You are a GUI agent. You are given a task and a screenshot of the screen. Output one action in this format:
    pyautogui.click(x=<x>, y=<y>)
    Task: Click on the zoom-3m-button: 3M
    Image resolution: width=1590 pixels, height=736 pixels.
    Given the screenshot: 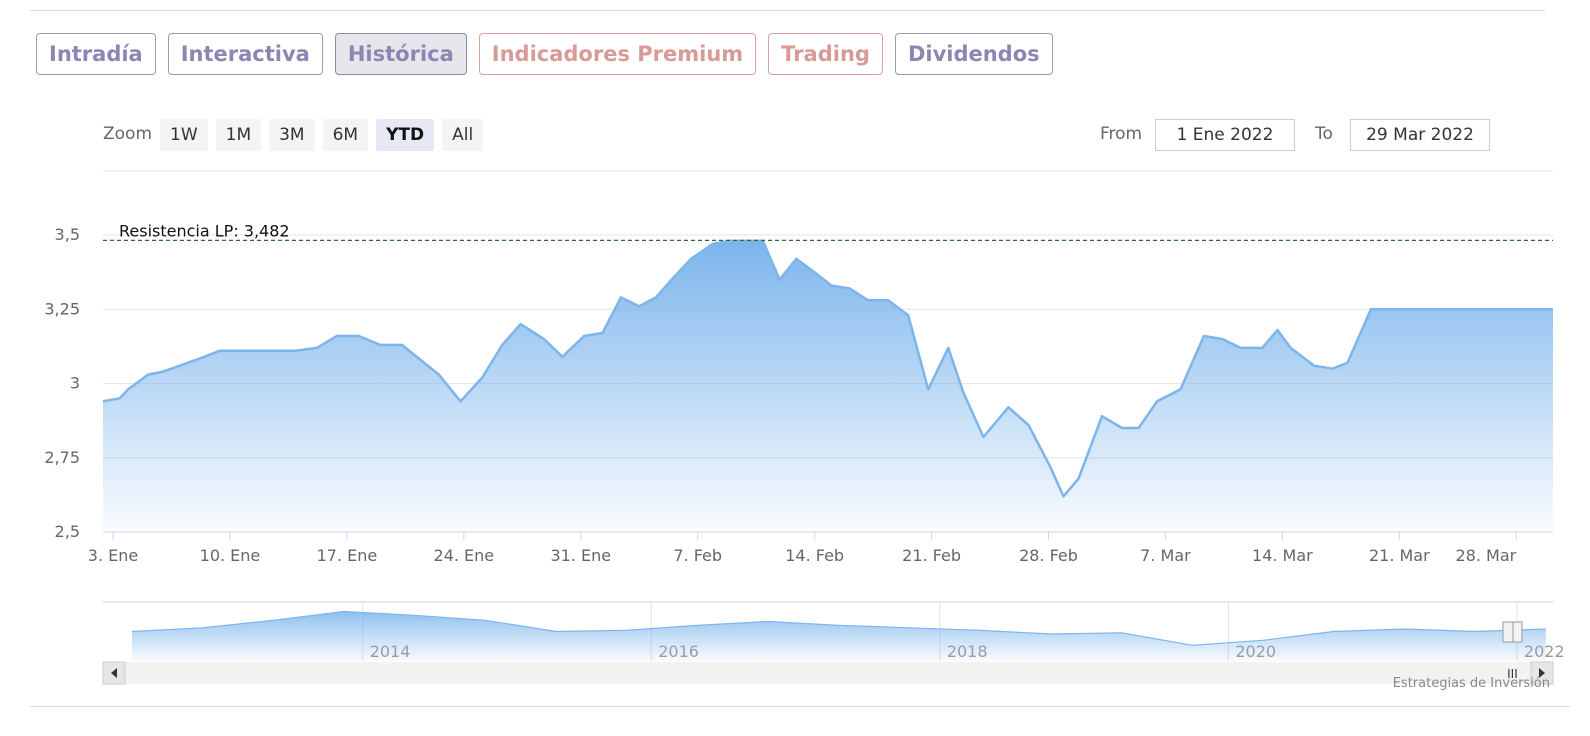 What is the action you would take?
    pyautogui.click(x=292, y=135)
    